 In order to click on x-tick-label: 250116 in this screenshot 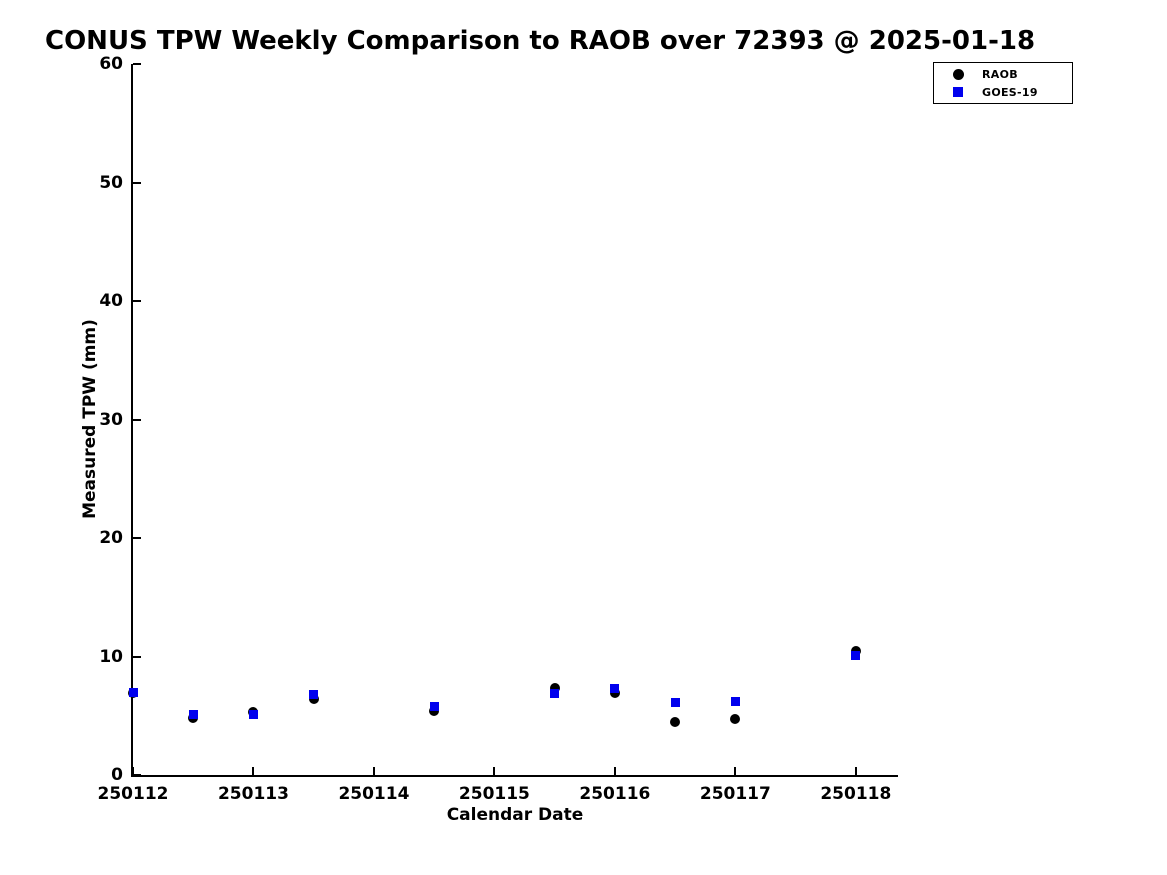, I will do `click(615, 794)`.